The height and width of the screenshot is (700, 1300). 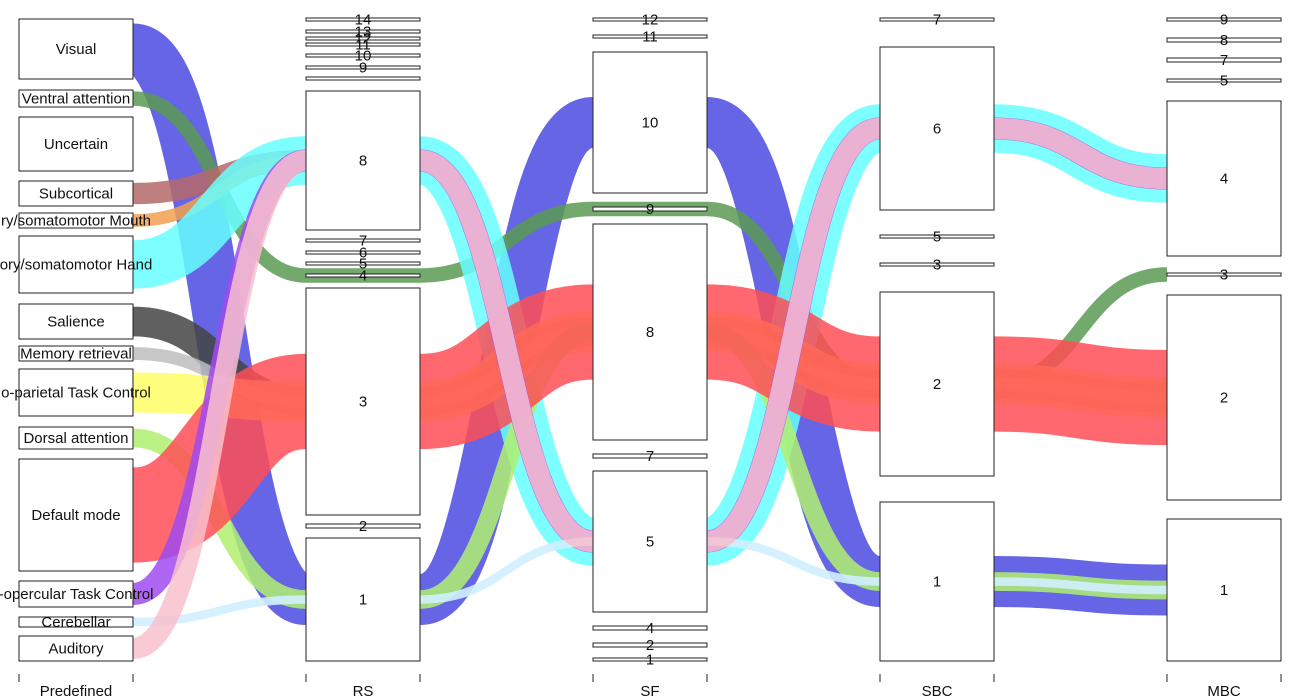 I want to click on axis-label-mbc: MBC, so click(x=1224, y=691).